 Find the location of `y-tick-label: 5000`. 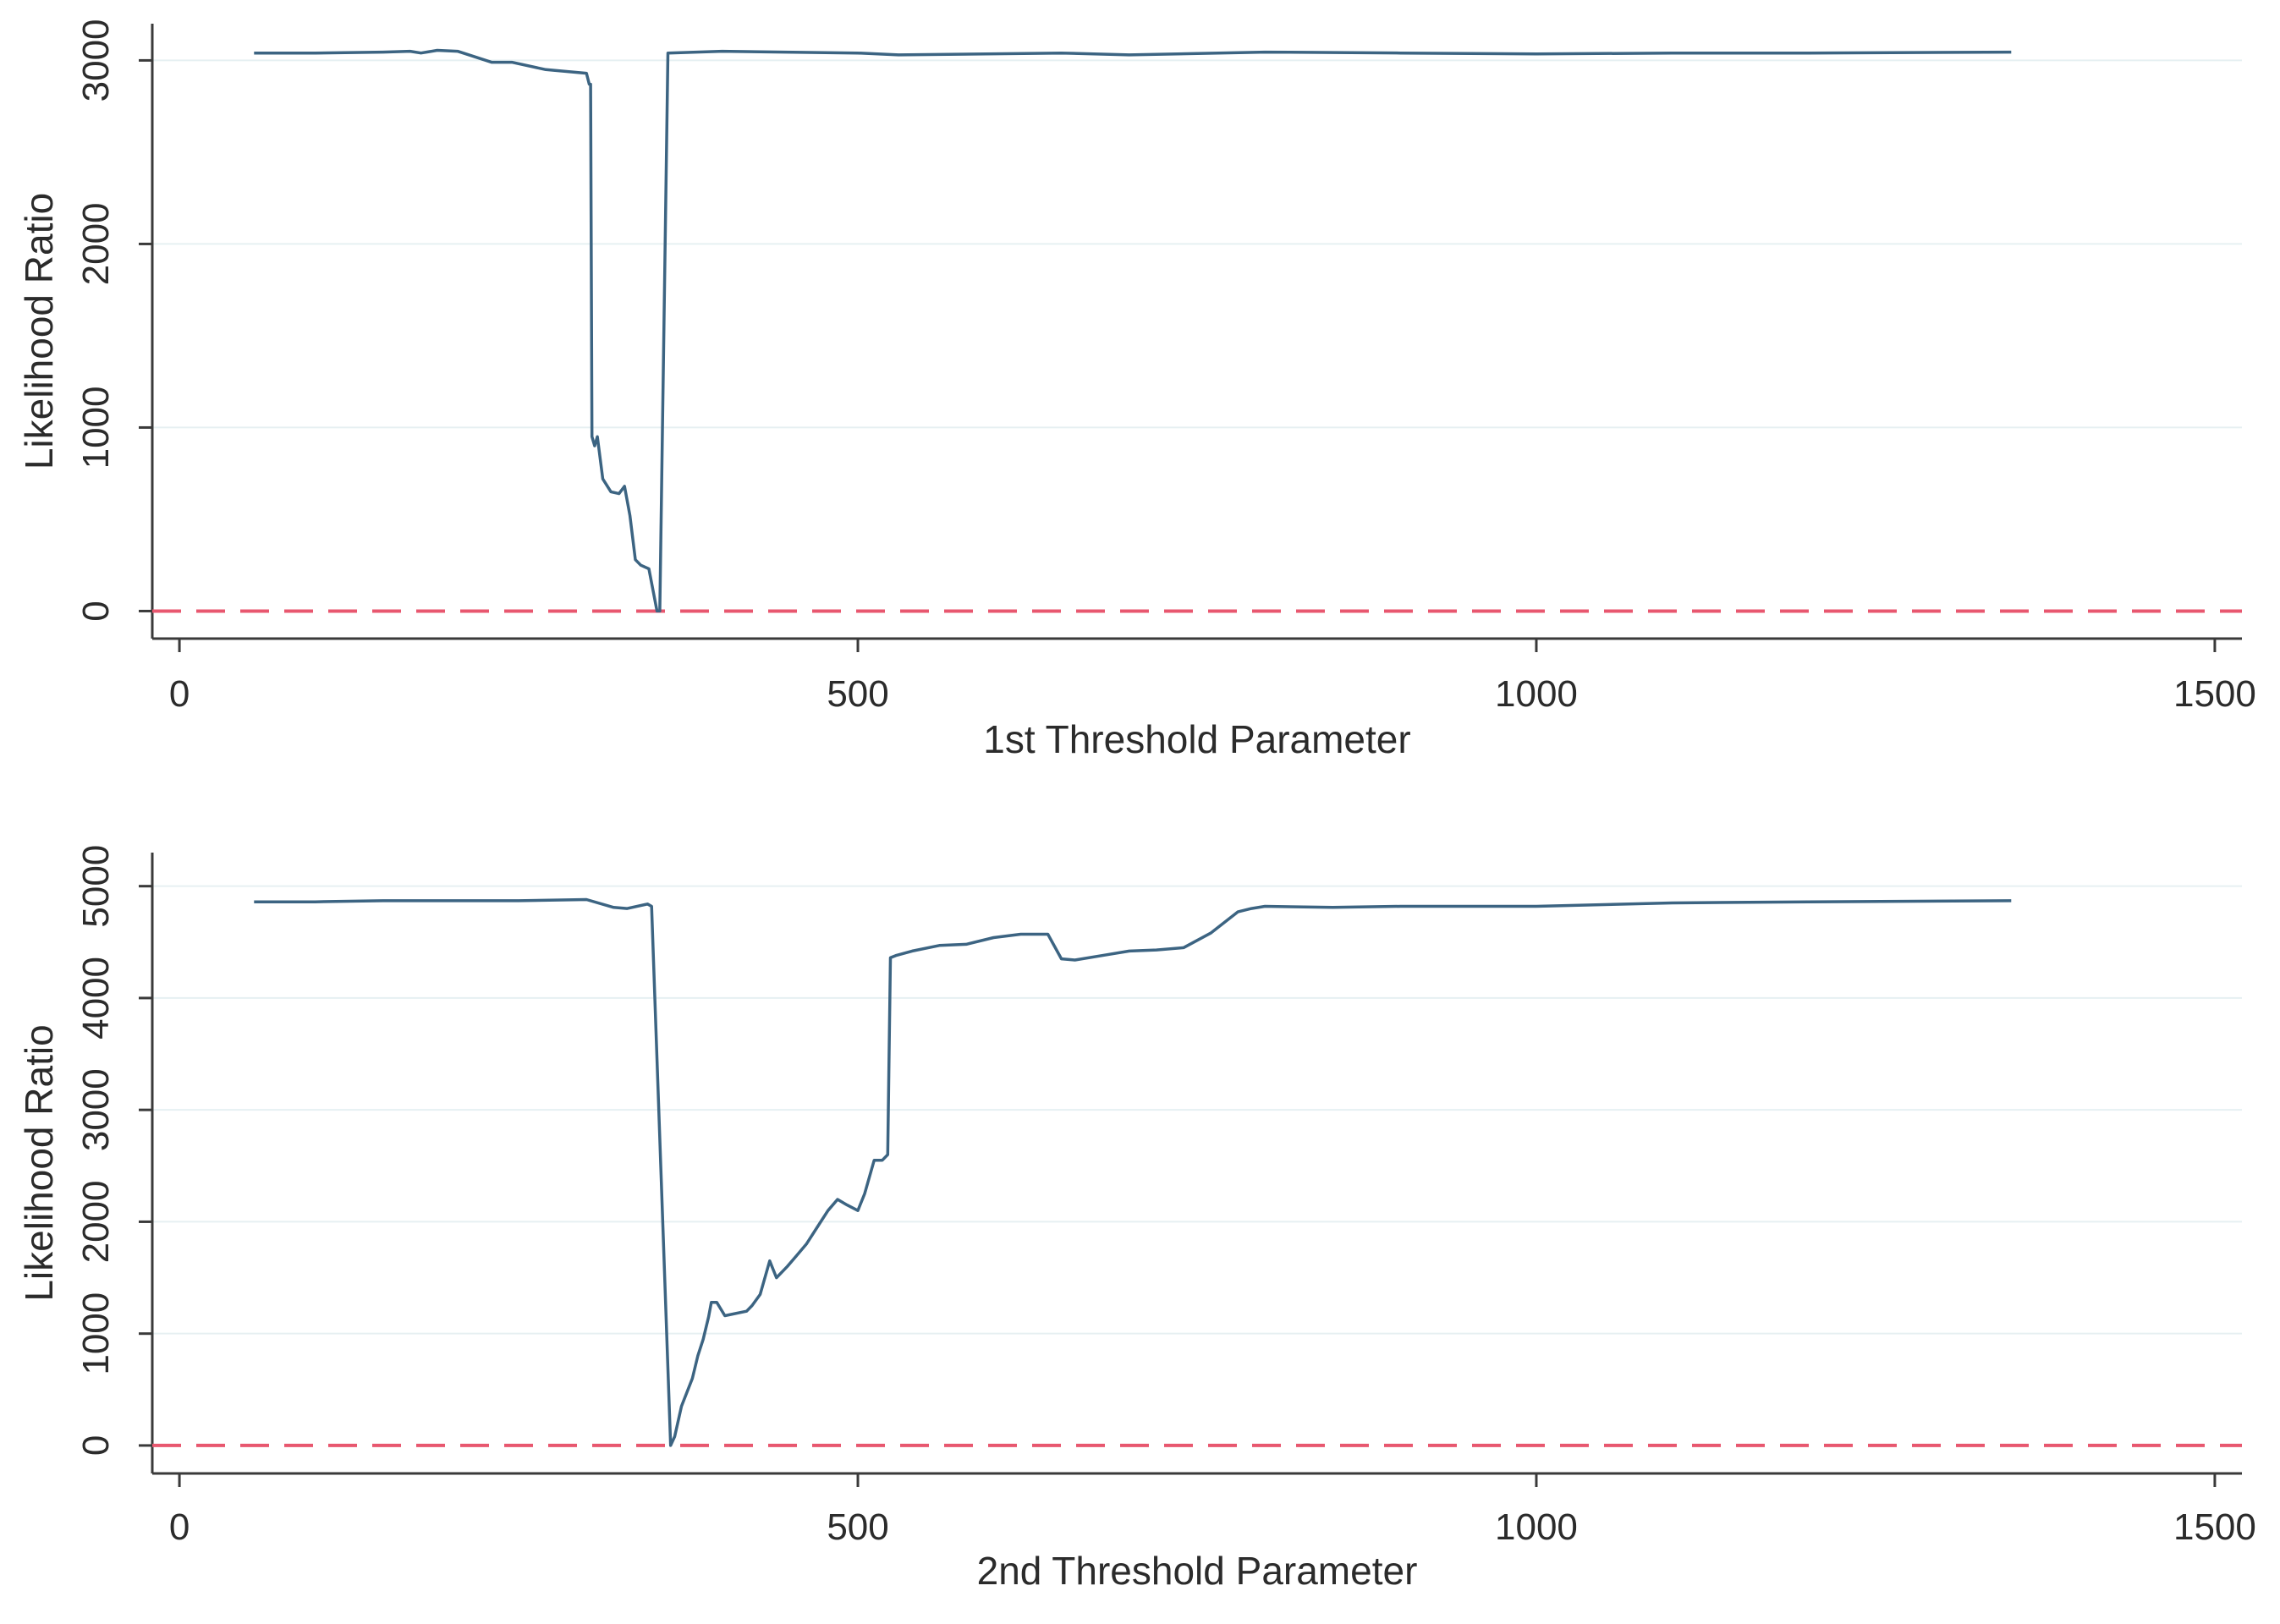

y-tick-label: 5000 is located at coordinates (96, 887).